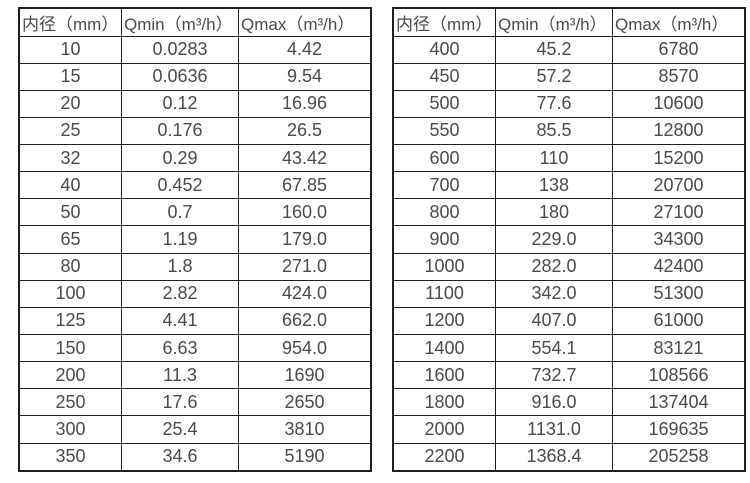 The width and height of the screenshot is (750, 483). I want to click on table-cell: 1000, so click(444, 266).